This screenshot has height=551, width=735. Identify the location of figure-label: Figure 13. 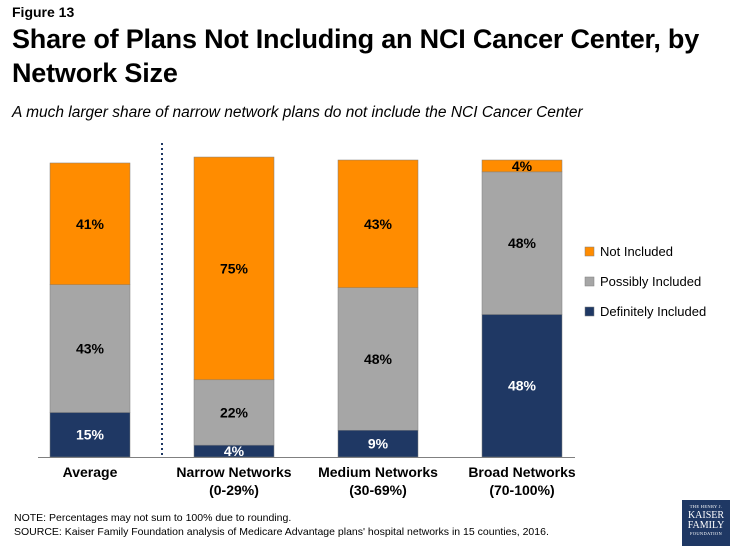
(43, 12).